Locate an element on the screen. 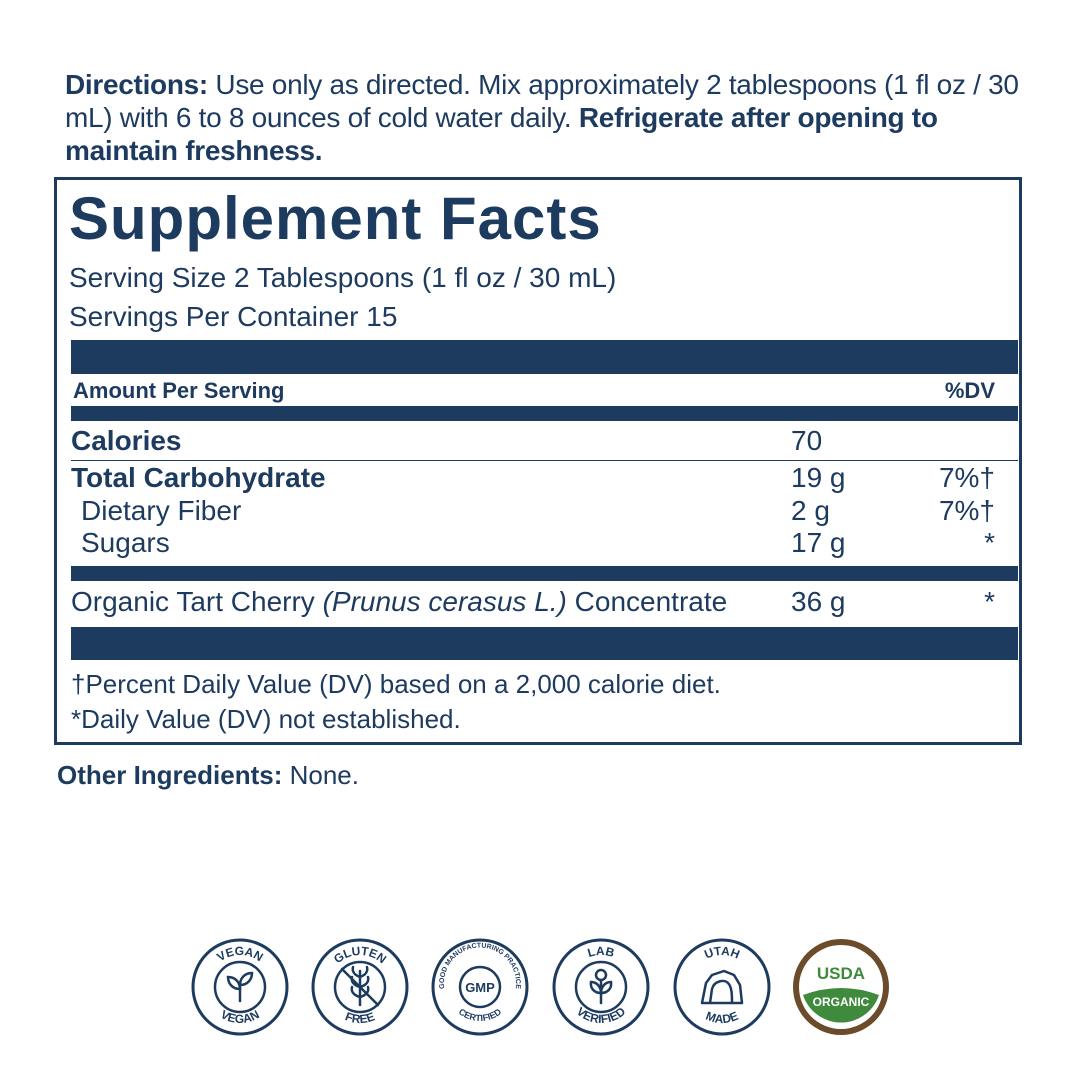 The height and width of the screenshot is (1080, 1080). svg-text: VERIFIED is located at coordinates (601, 1015).